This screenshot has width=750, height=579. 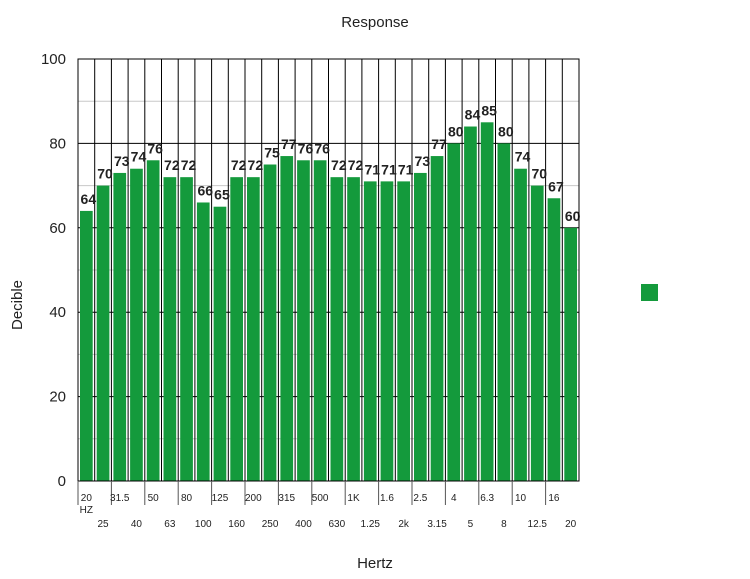 What do you see at coordinates (103, 524) in the screenshot?
I see `x-tick-label: 25` at bounding box center [103, 524].